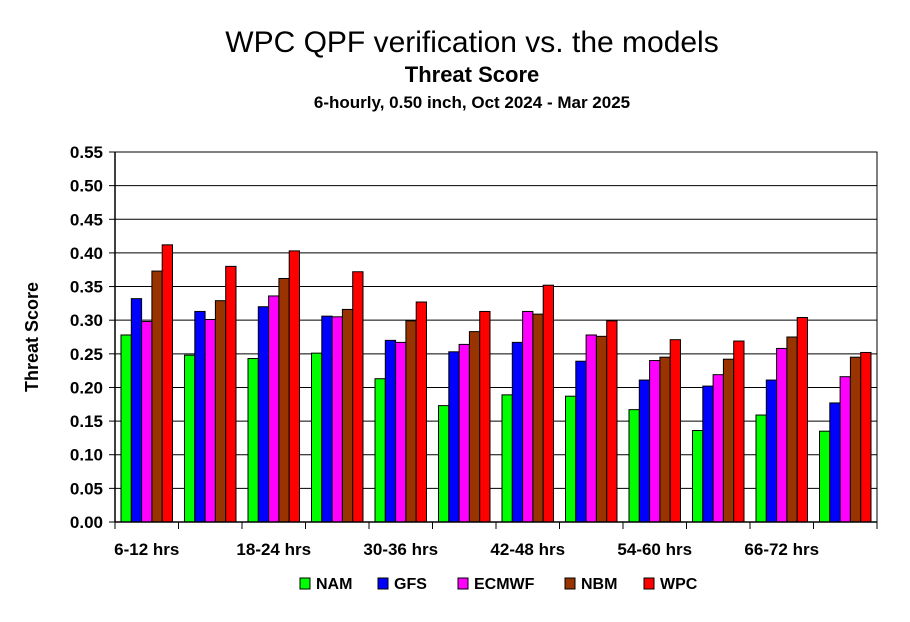  Describe the element at coordinates (410, 584) in the screenshot. I see `legend-label-gfs: GFS` at that location.